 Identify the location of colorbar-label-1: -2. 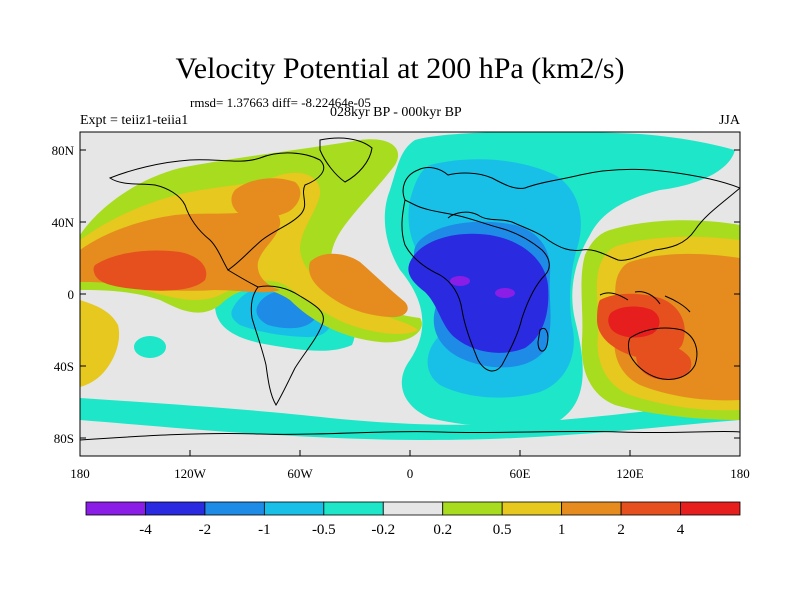
(205, 530).